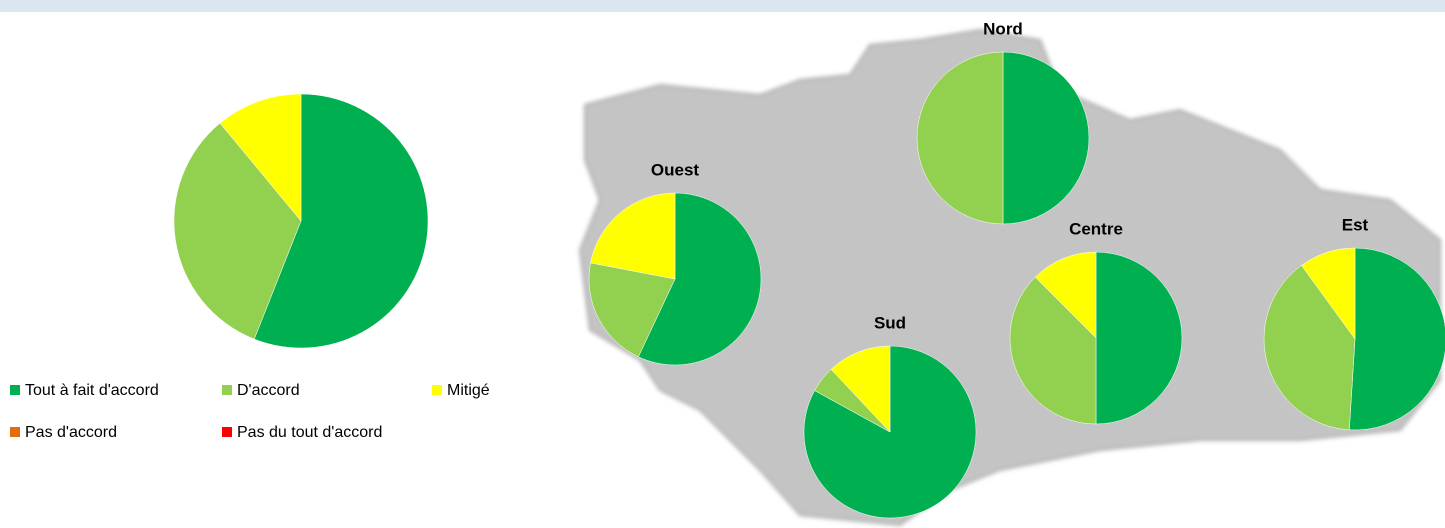 Image resolution: width=1445 pixels, height=528 pixels. What do you see at coordinates (309, 432) in the screenshot?
I see `legend-label: Pas du tout d'accord` at bounding box center [309, 432].